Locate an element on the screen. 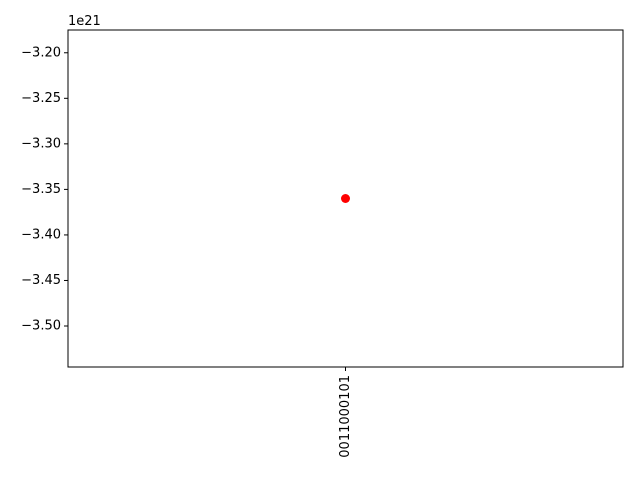  y-tick-label: −3.30 is located at coordinates (41, 143).